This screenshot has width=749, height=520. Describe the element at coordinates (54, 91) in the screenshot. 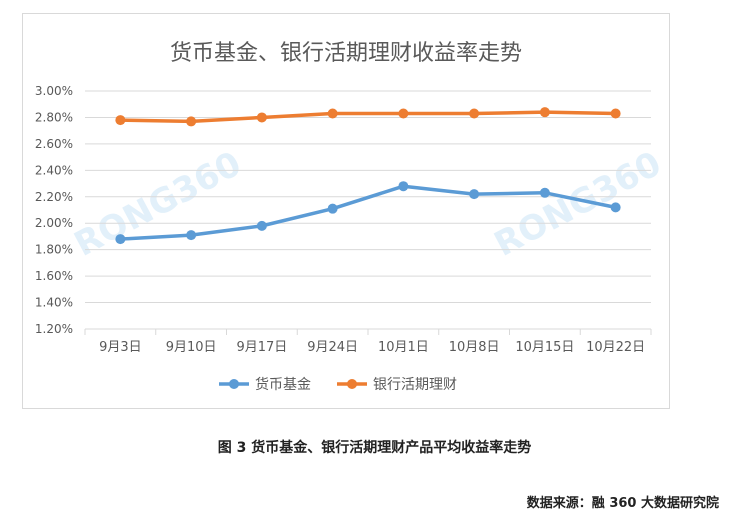

I see `y-tick-label: 3.00%` at that location.